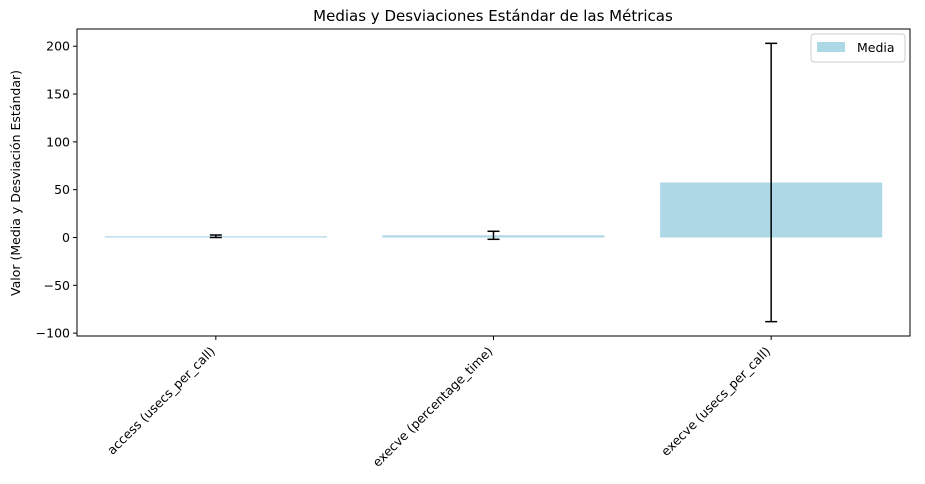 The image size is (925, 484). Describe the element at coordinates (58, 94) in the screenshot. I see `y-tick-label: 150` at that location.